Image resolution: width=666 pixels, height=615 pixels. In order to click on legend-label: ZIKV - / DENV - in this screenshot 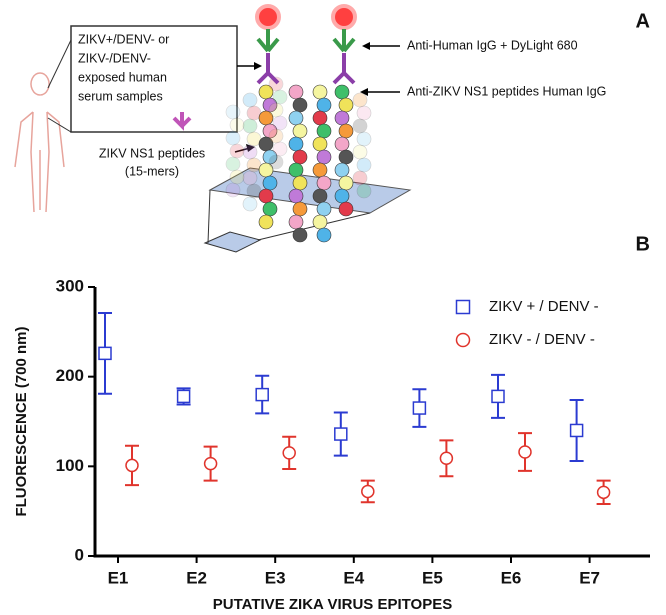, I will do `click(542, 339)`.